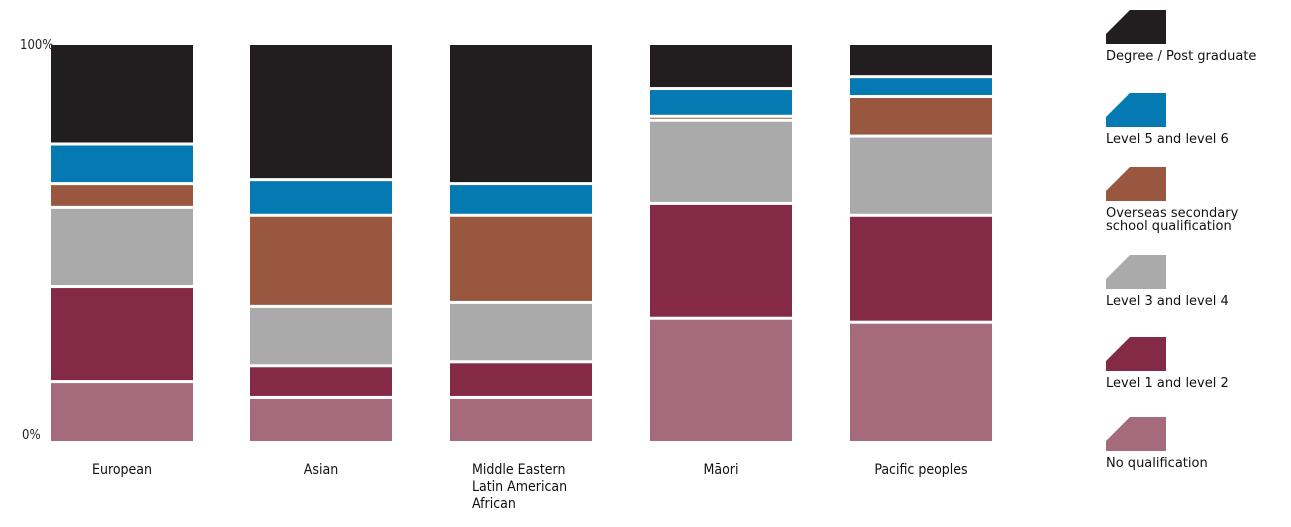  Describe the element at coordinates (1181, 56) in the screenshot. I see `legend-label: Degree / Post graduate` at that location.